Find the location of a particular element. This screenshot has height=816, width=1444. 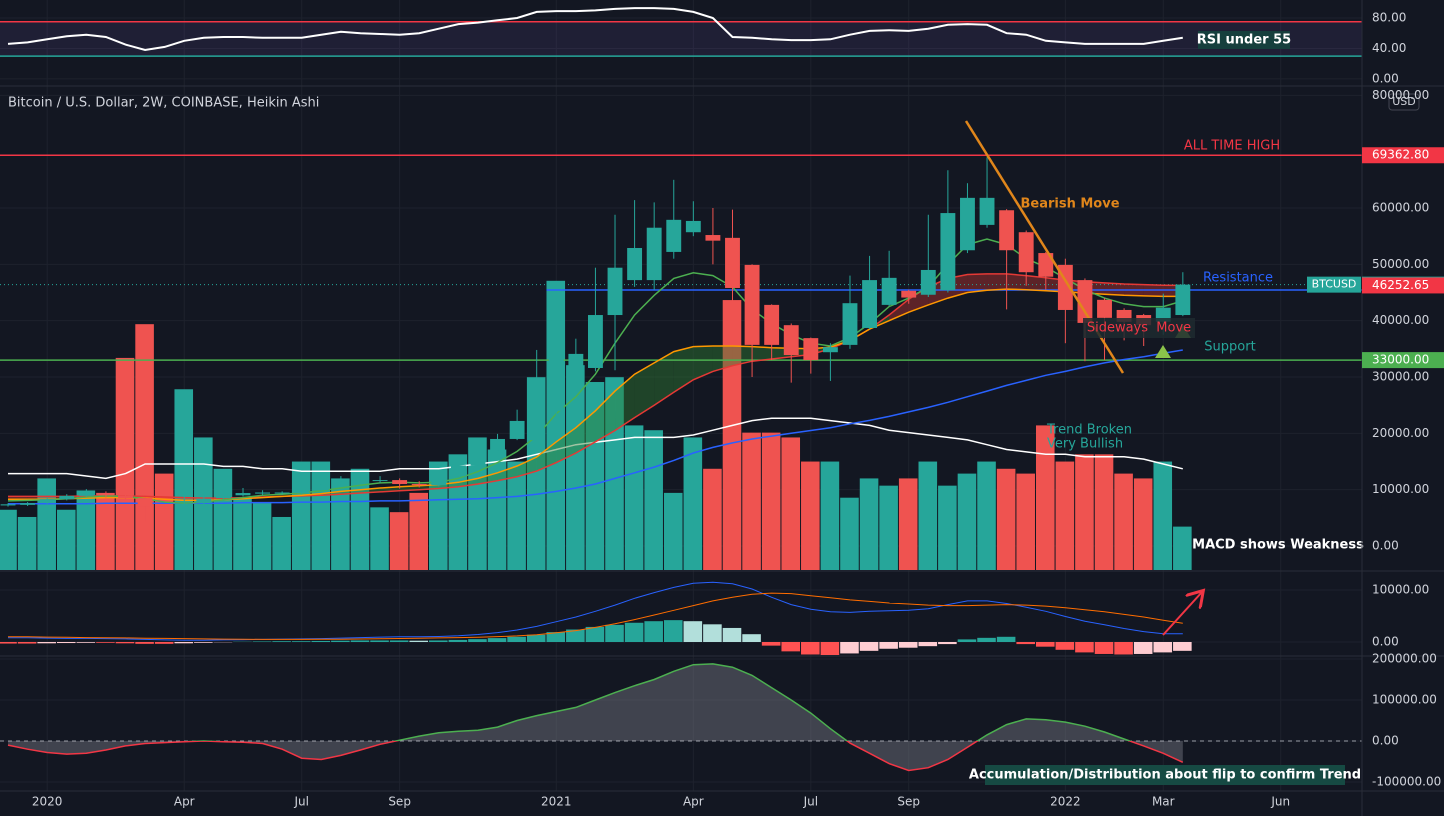

currency: USD is located at coordinates (1404, 101).